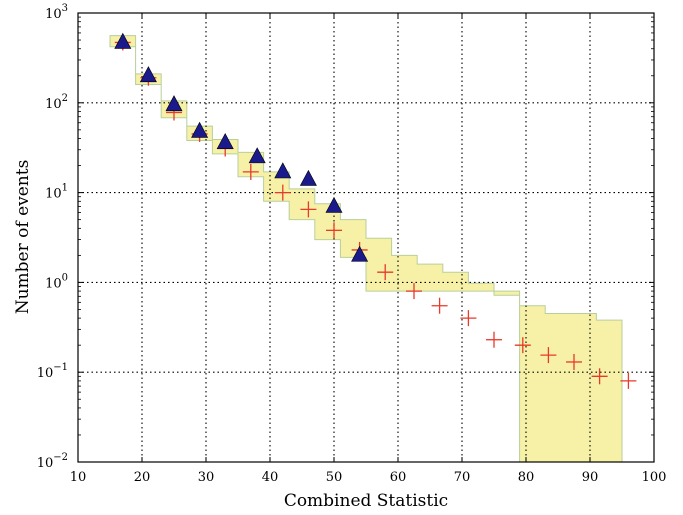 The height and width of the screenshot is (515, 683). What do you see at coordinates (206, 477) in the screenshot?
I see `x-tick-label: 30` at bounding box center [206, 477].